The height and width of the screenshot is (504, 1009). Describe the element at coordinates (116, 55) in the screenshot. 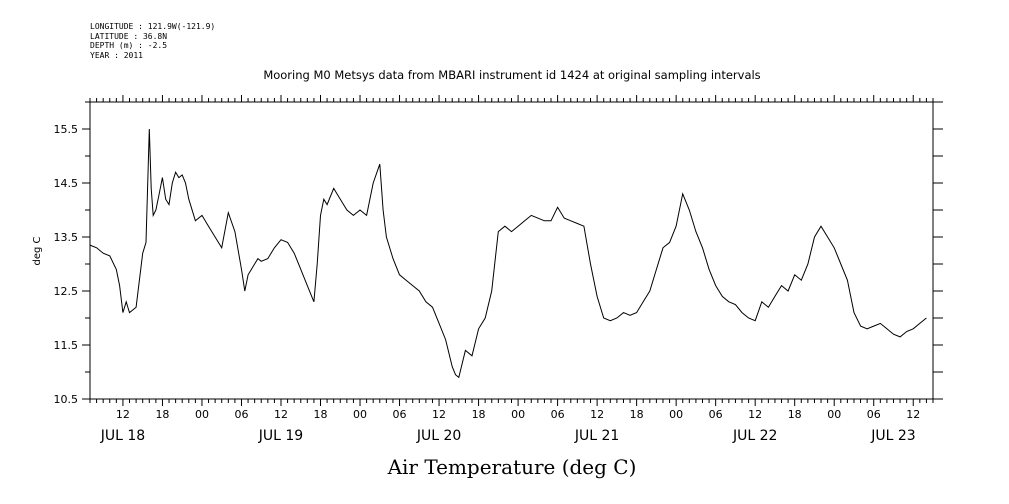

I see `year-text: YEAR : 2011` at that location.